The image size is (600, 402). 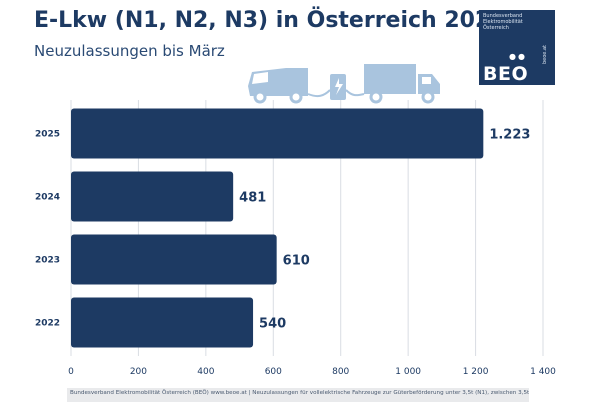 I want to click on x-tick-label: 400, so click(x=205, y=372).